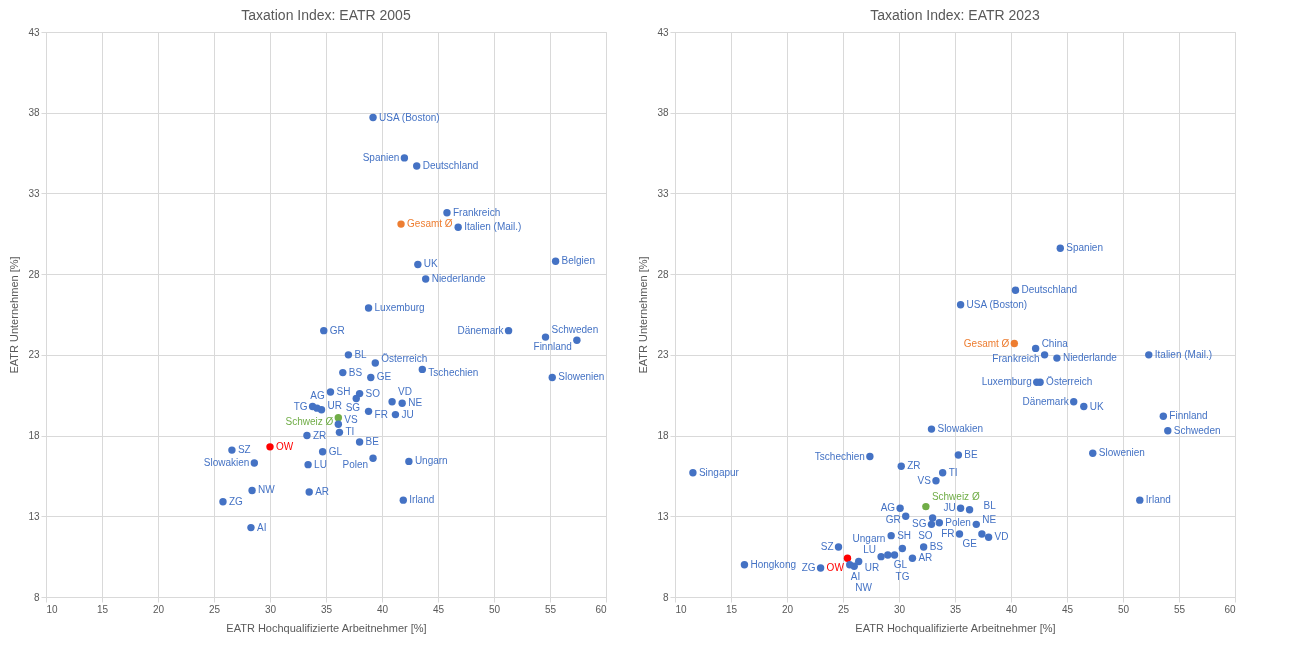  What do you see at coordinates (864, 588) in the screenshot?
I see `data-label: NW` at bounding box center [864, 588].